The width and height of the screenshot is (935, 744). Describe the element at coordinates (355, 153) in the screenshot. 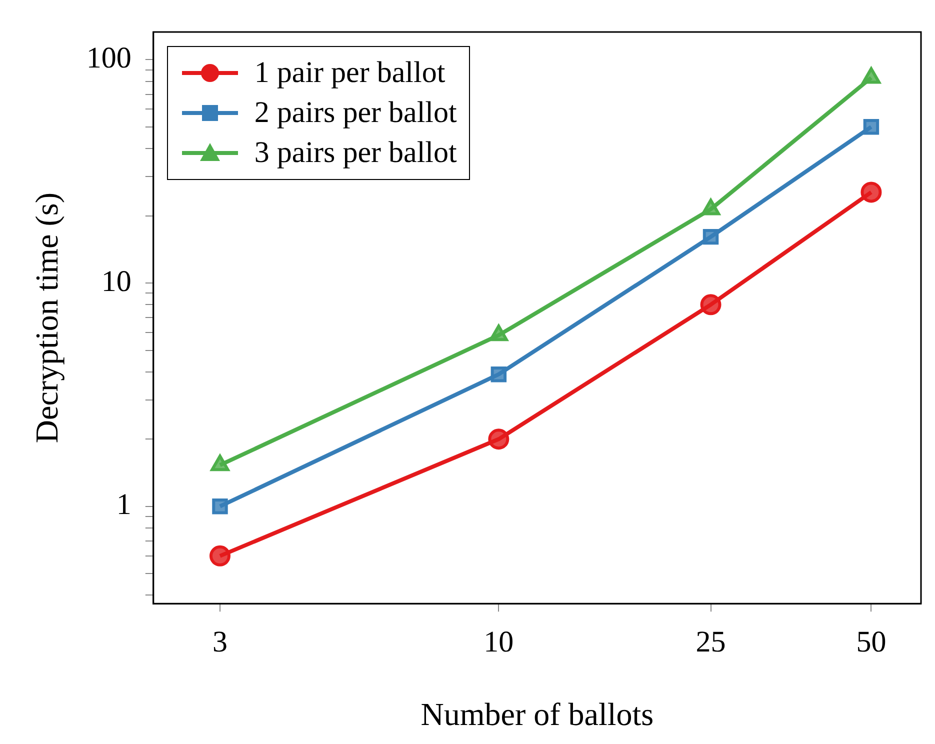

I see `legend-label: 3 pairs per ballot` at that location.